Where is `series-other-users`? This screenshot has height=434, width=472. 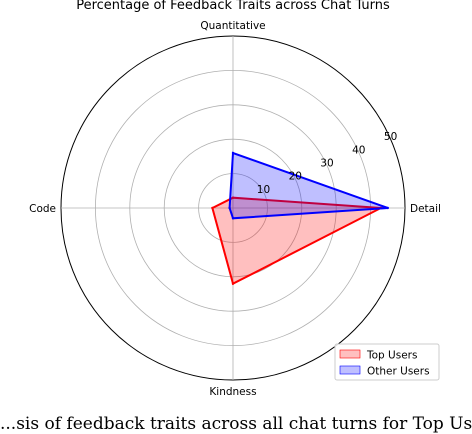 series-other-users is located at coordinates (308, 185).